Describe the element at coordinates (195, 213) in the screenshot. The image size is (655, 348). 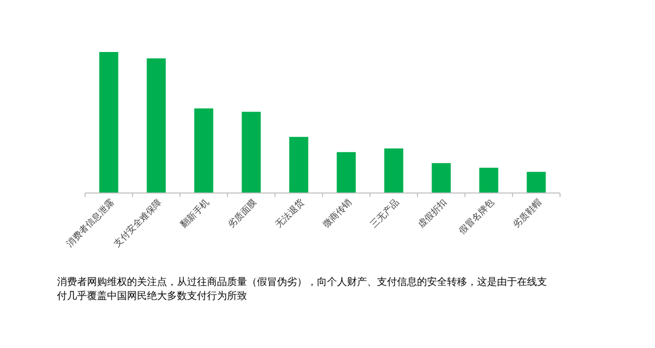
I see `x-tick-label: 翻新手机` at that location.